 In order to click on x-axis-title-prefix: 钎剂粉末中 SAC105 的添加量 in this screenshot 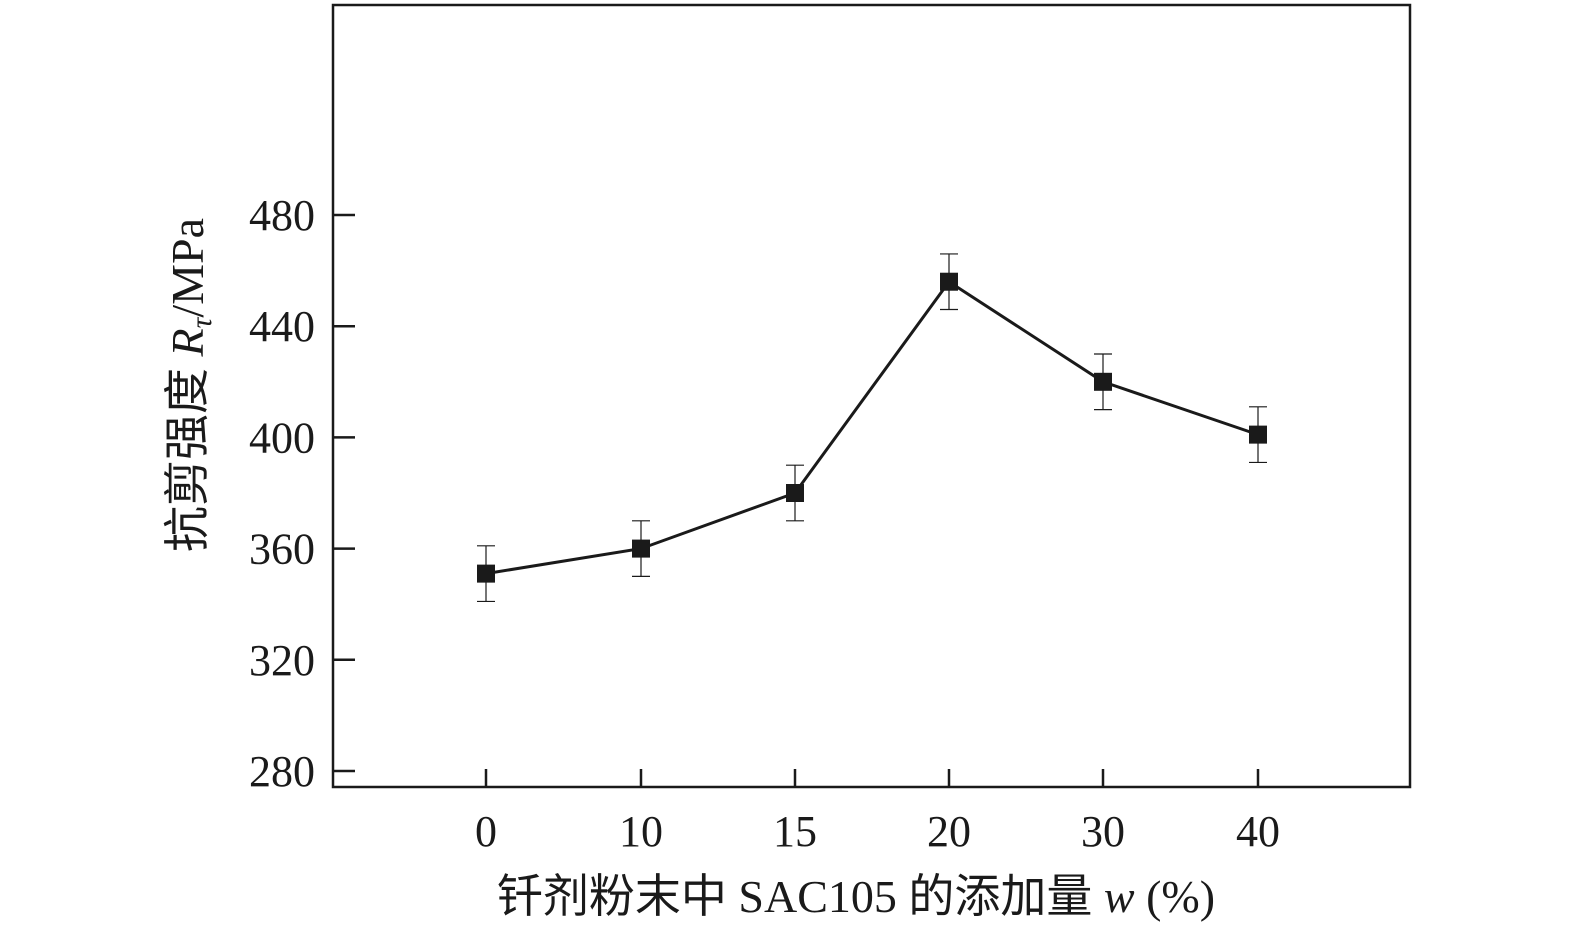, I will do `click(800, 896)`.